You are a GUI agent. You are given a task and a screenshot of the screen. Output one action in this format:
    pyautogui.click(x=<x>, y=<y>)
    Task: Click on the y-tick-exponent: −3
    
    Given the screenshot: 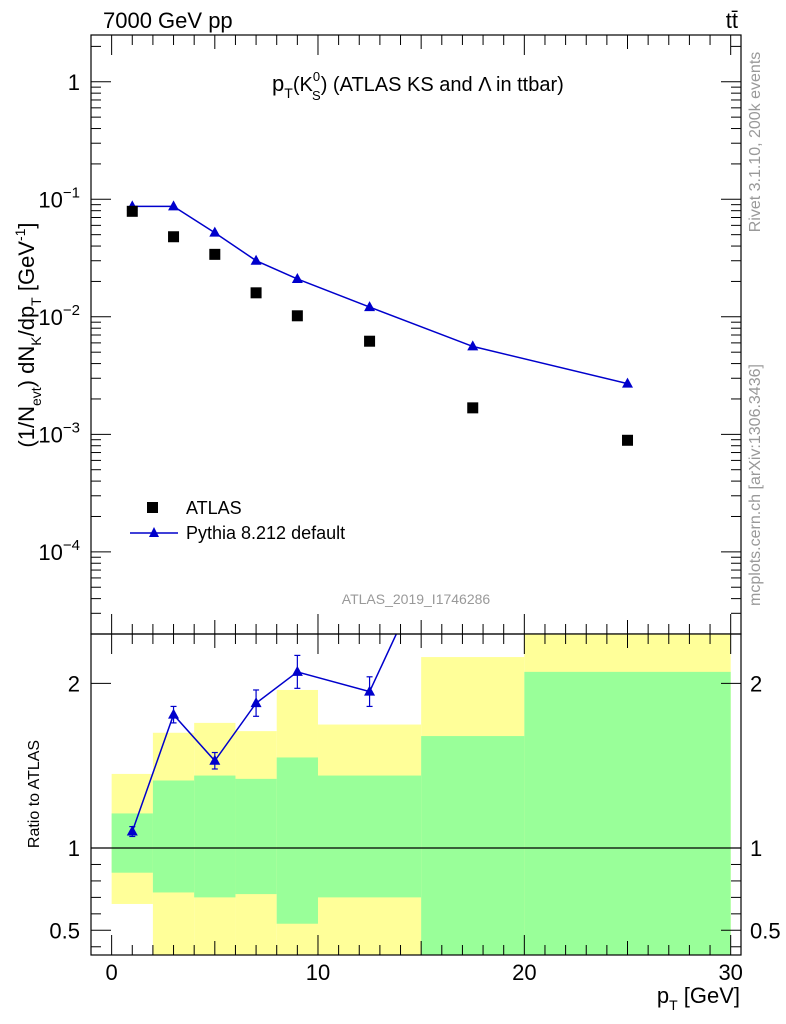 What is the action you would take?
    pyautogui.click(x=71, y=427)
    